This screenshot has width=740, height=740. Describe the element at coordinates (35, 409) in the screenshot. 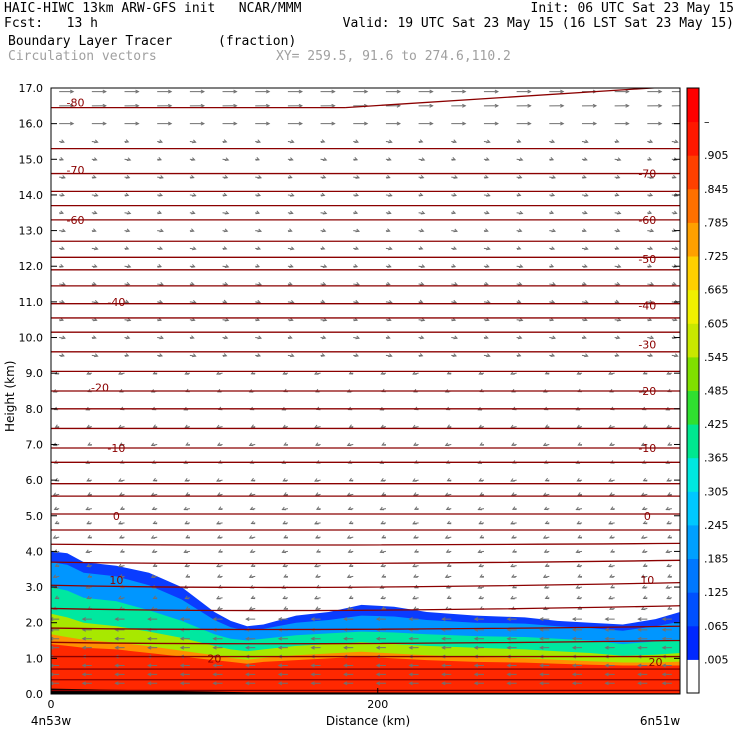

I see `y-tick-label: 8.0` at that location.